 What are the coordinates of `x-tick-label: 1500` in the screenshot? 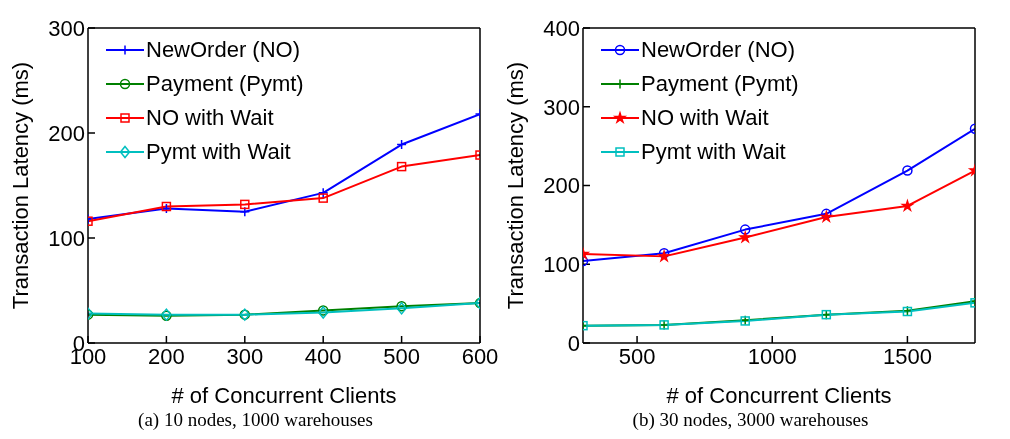 It's located at (907, 356).